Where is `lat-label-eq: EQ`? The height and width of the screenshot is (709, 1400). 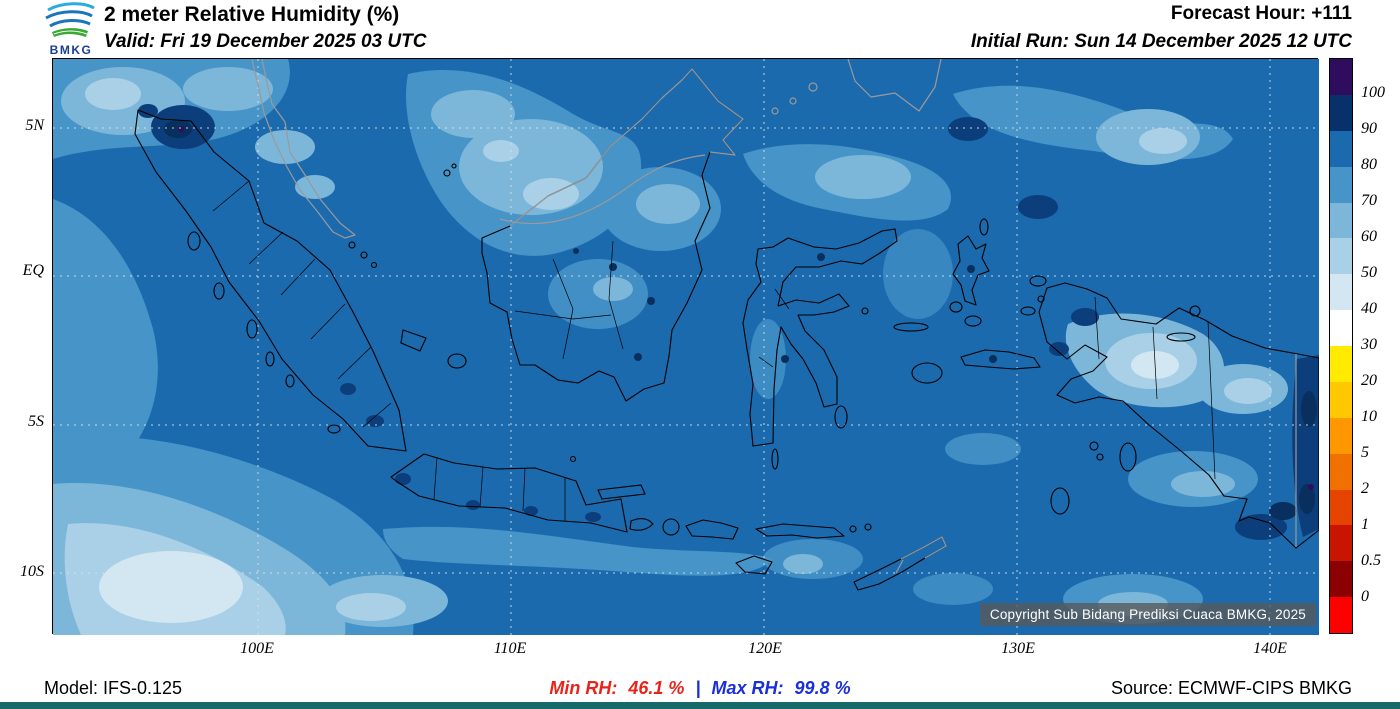
lat-label-eq: EQ is located at coordinates (33, 270).